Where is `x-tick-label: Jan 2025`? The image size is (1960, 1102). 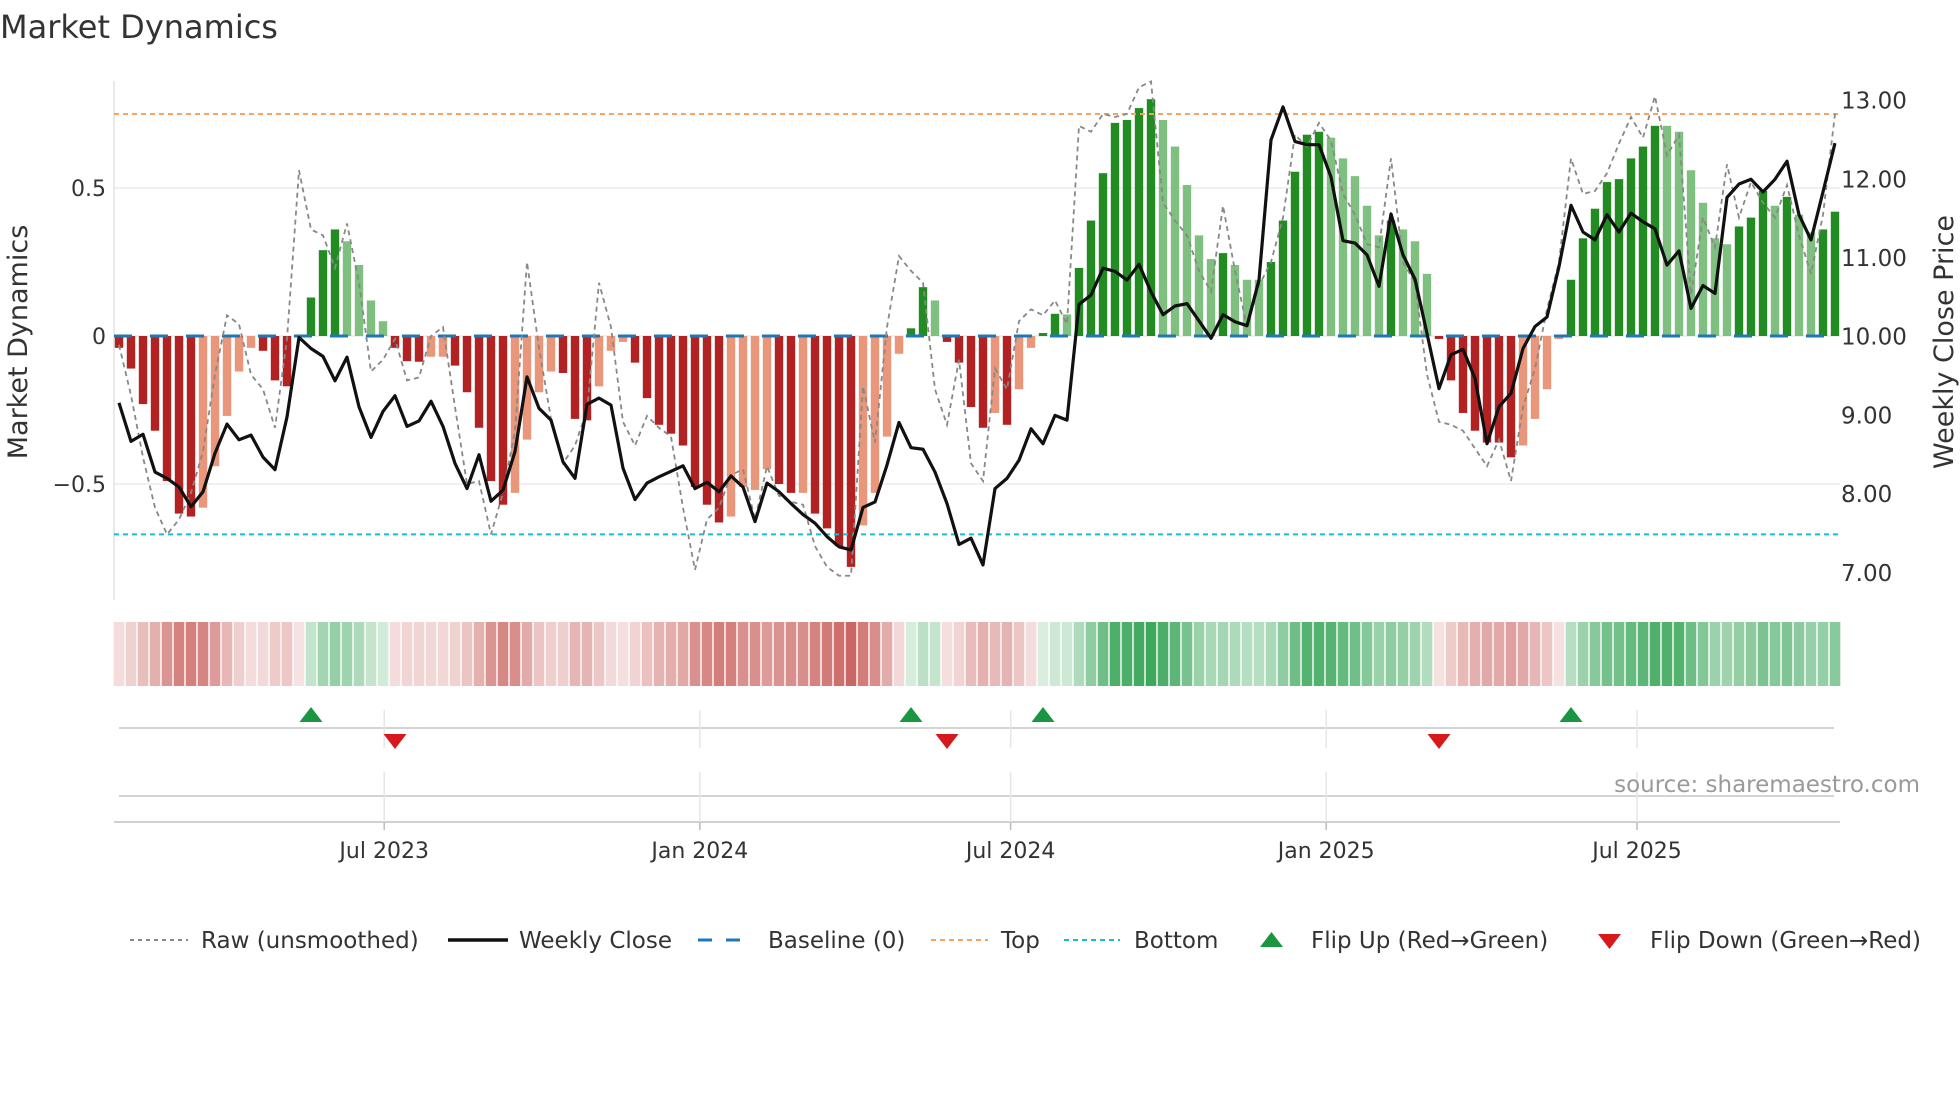
x-tick-label: Jan 2025 is located at coordinates (1325, 851).